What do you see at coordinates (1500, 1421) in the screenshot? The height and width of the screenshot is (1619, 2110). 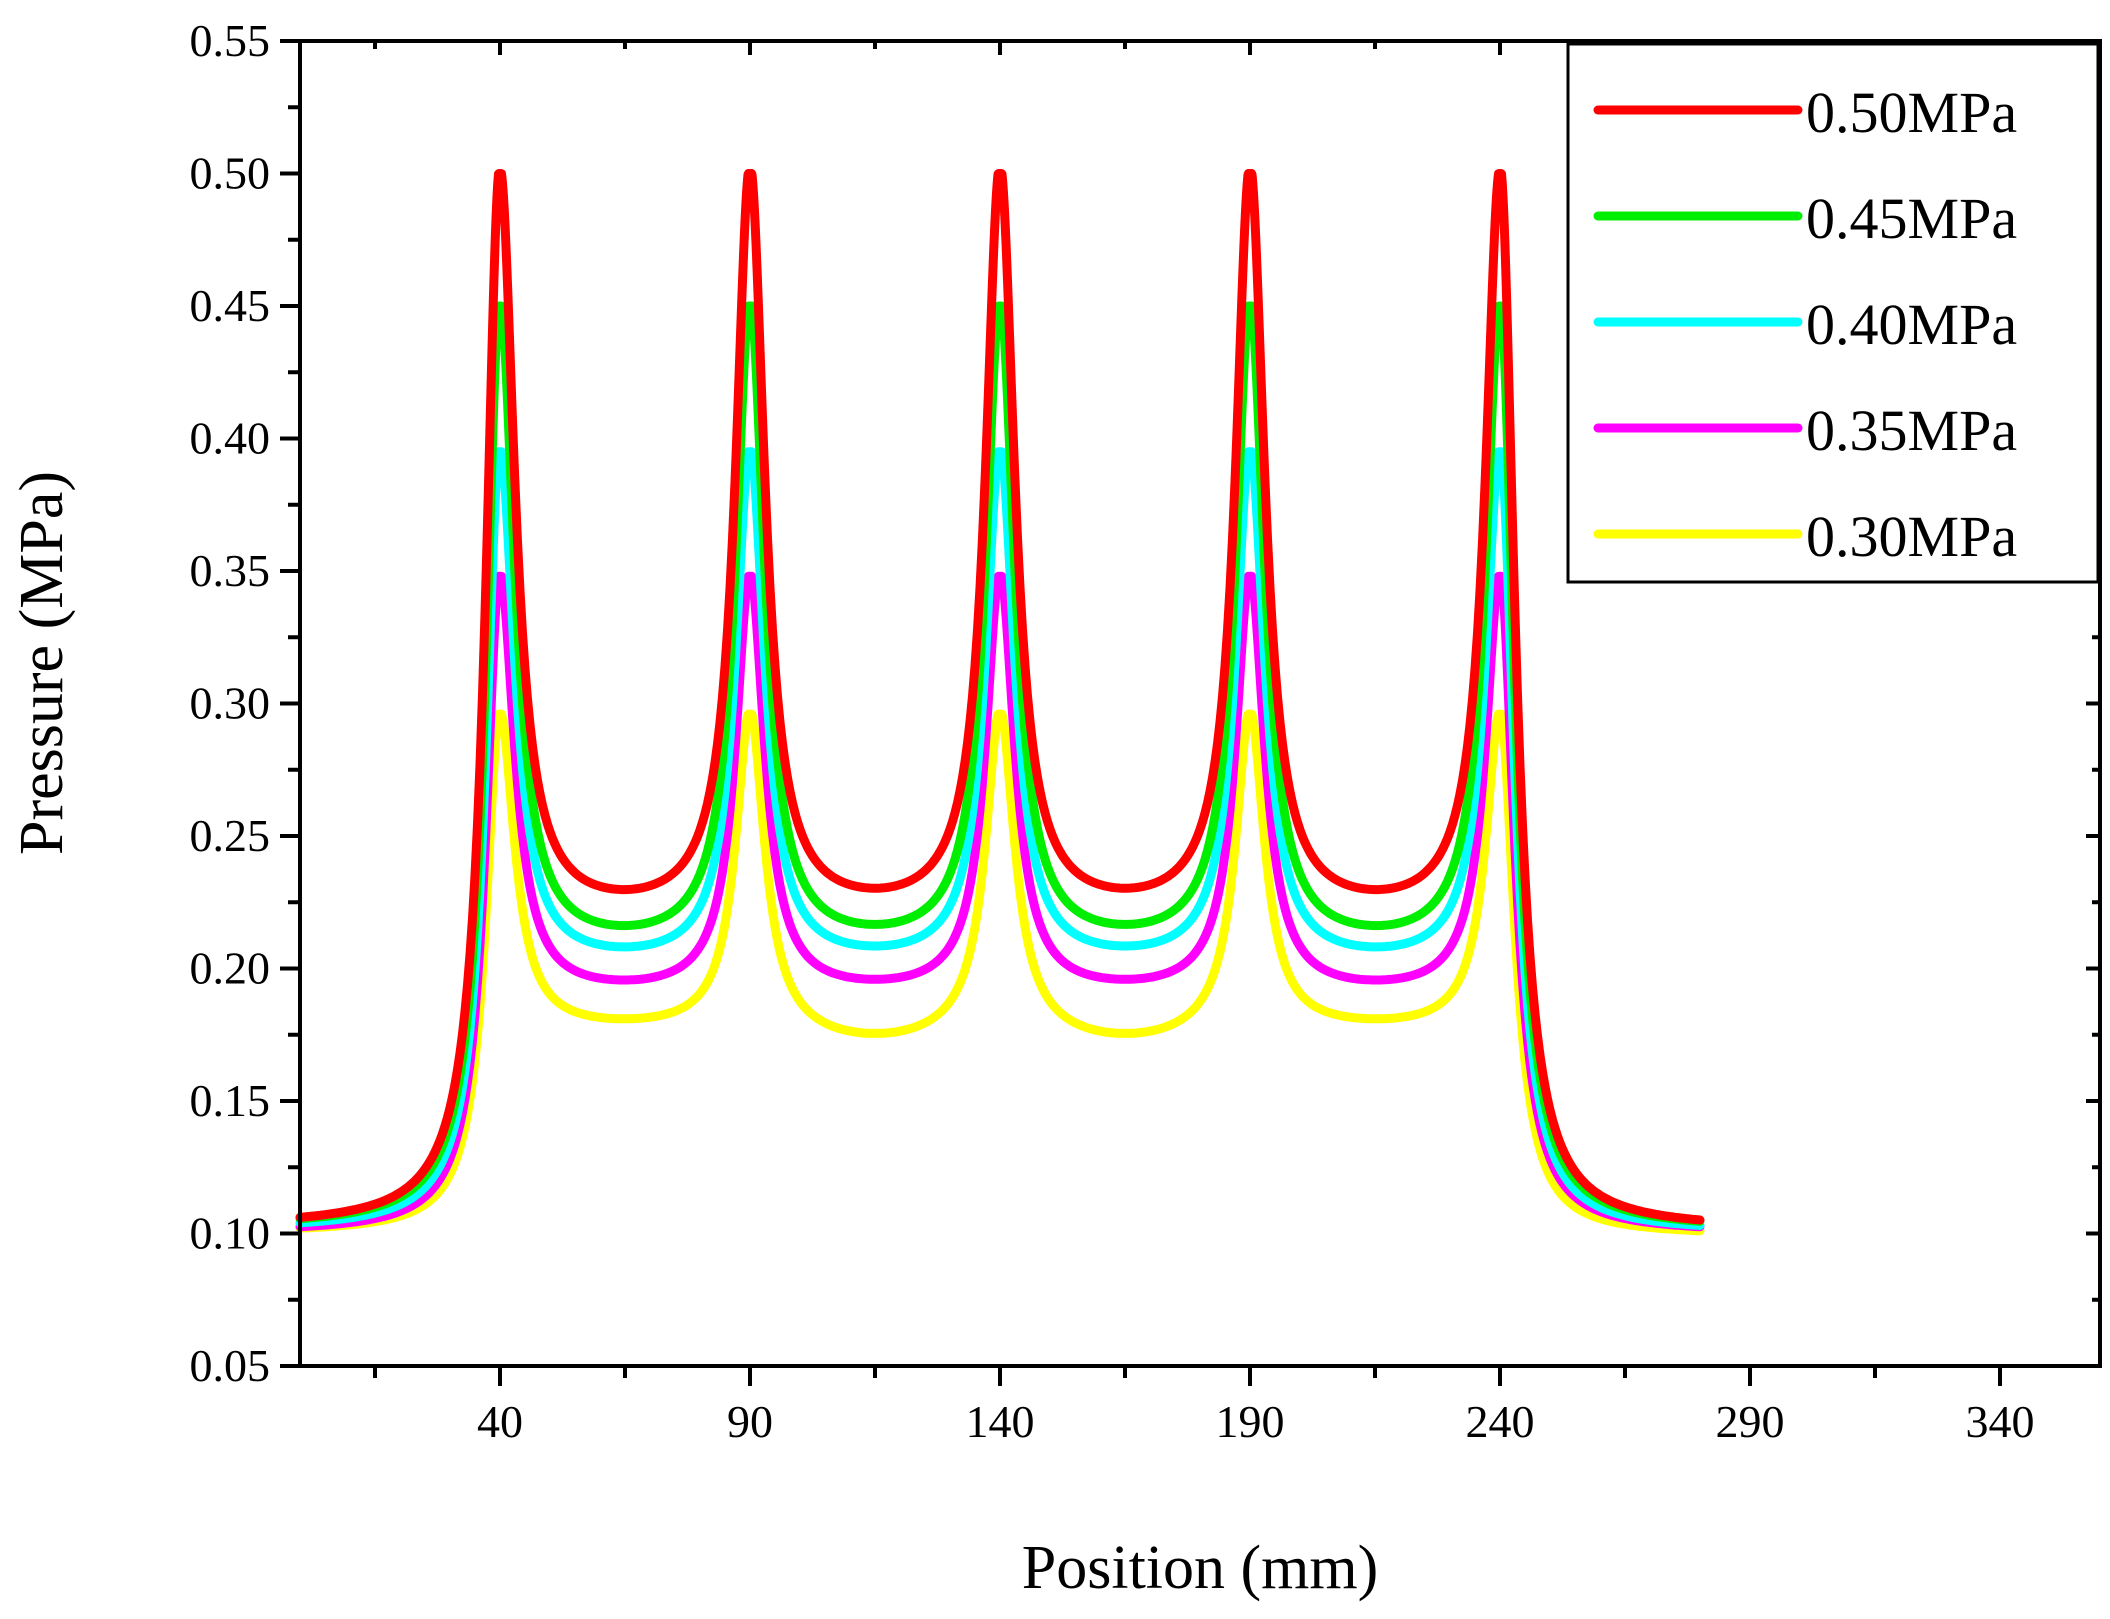 I see `x-tick-label: 240` at bounding box center [1500, 1421].